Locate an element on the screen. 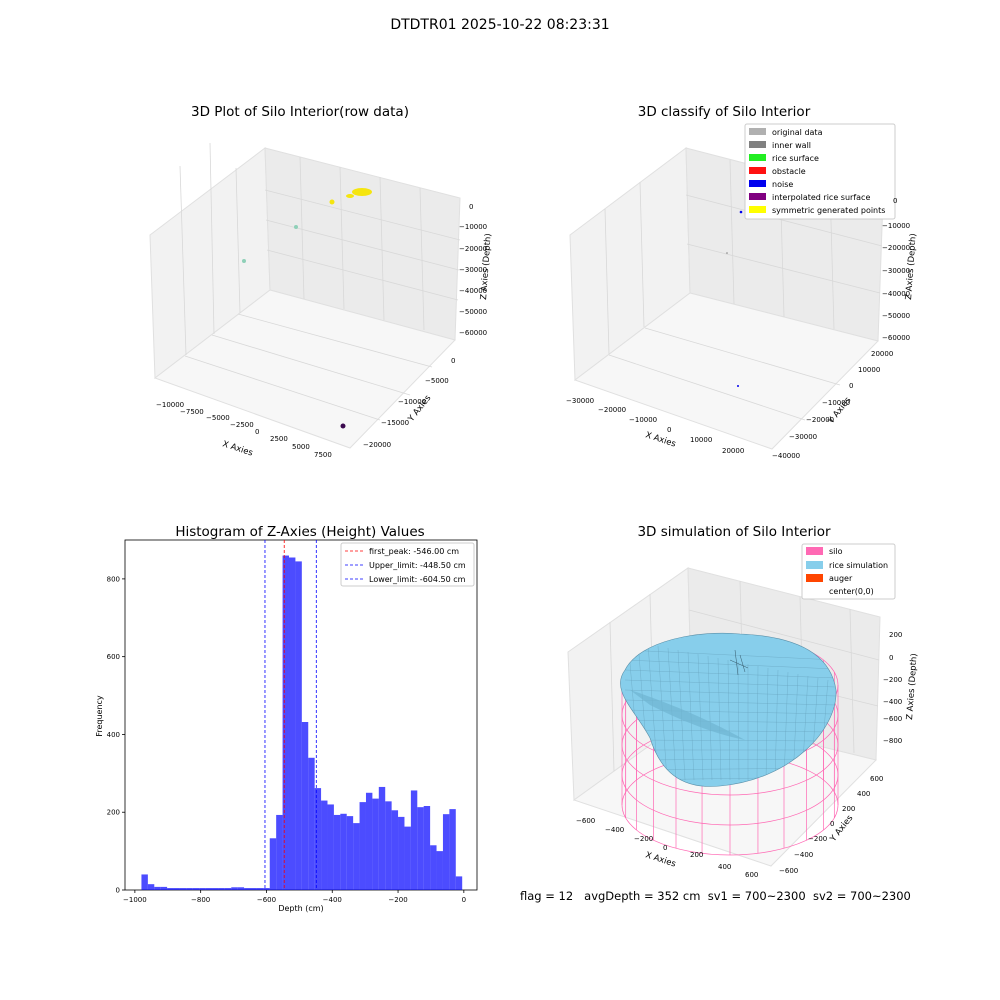  sim-ztick: −600 is located at coordinates (892, 719).